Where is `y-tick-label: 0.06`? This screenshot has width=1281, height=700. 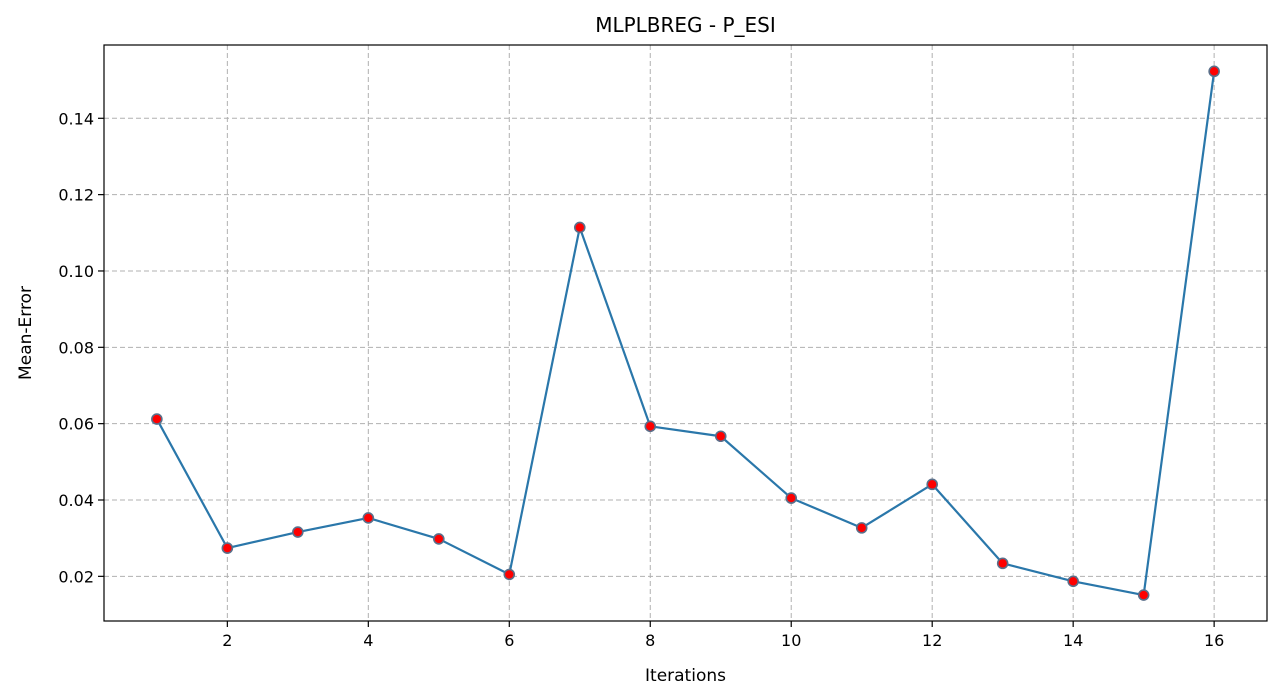
y-tick-label: 0.06 is located at coordinates (76, 424).